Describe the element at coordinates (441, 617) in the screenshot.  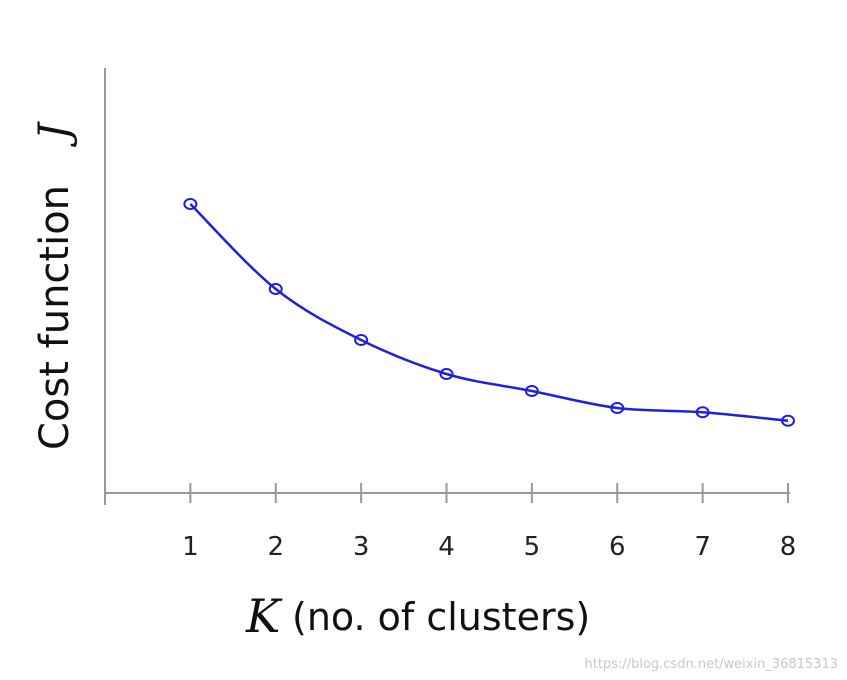
I see `x-axis-label: (no. of clusters)` at that location.